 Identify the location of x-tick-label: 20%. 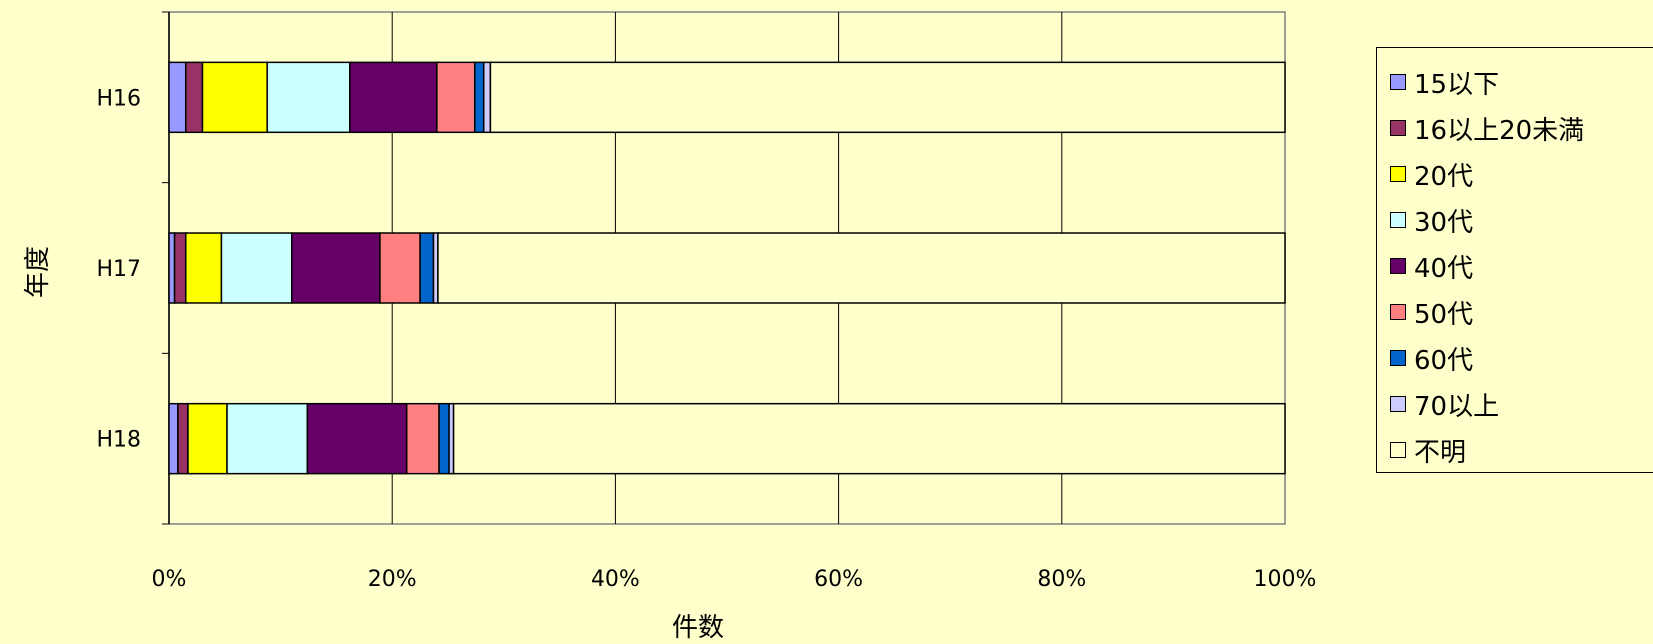
(392, 579).